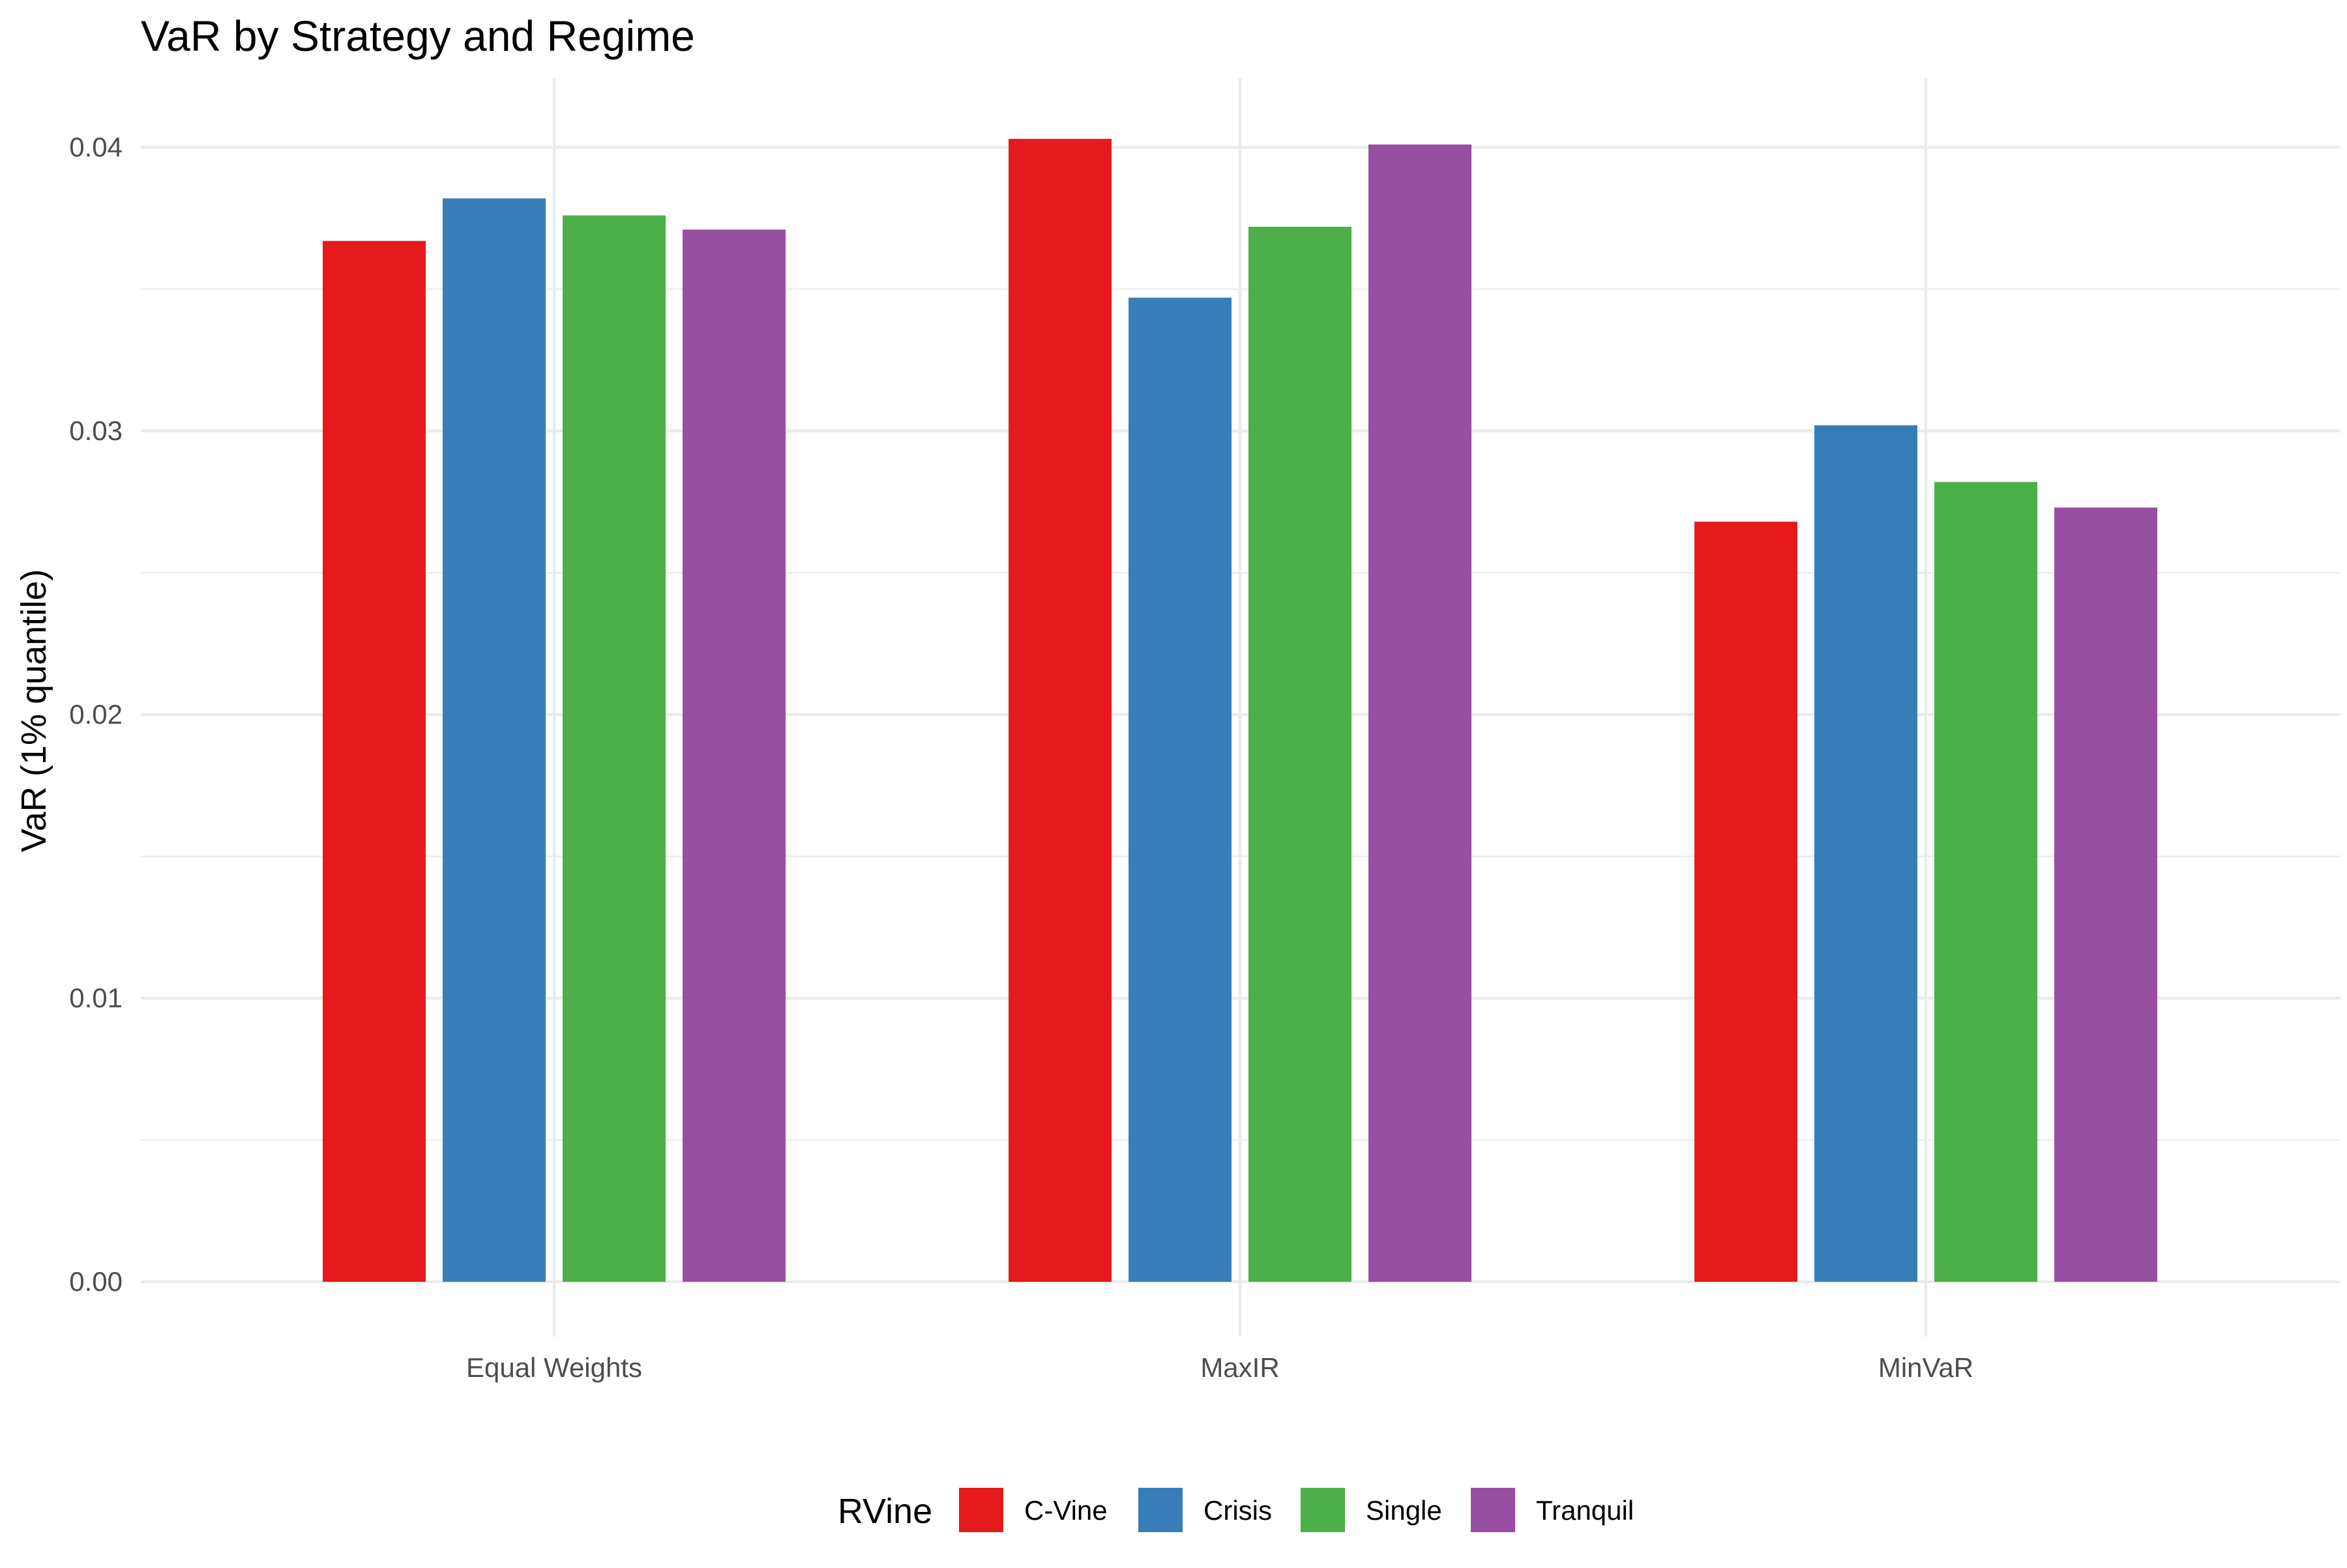  What do you see at coordinates (1926, 1368) in the screenshot?
I see `x-tick-label: MinVaR` at bounding box center [1926, 1368].